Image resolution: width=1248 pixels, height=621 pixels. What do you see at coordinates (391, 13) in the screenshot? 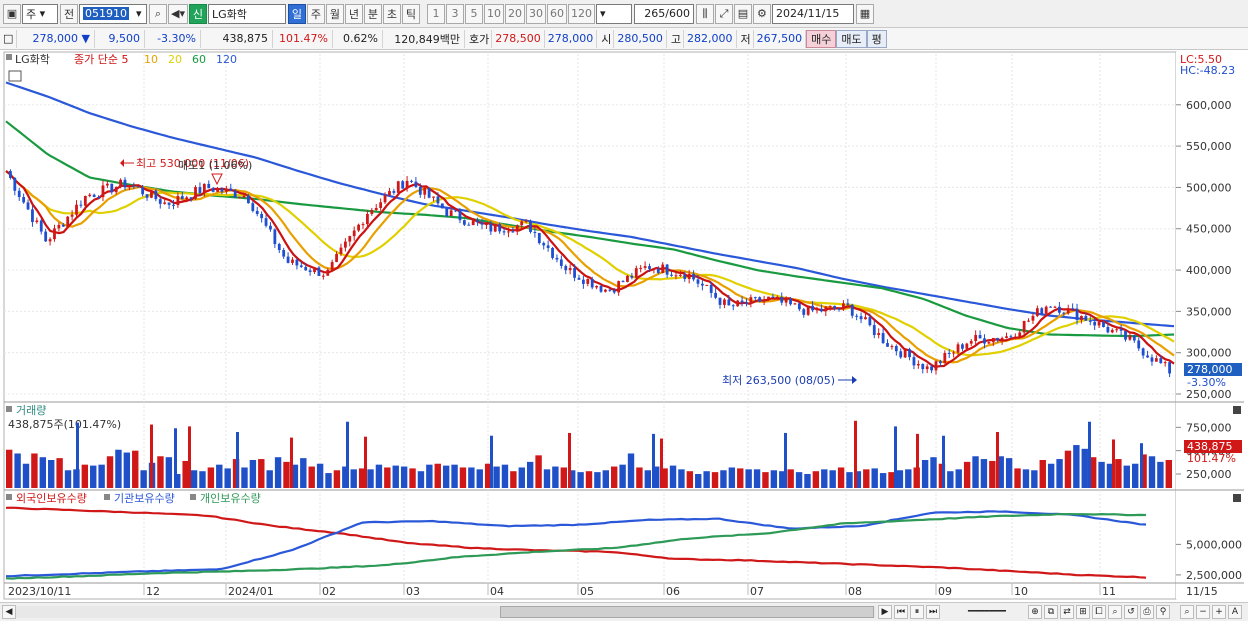
I see `period-tab-5: 초` at bounding box center [391, 13].